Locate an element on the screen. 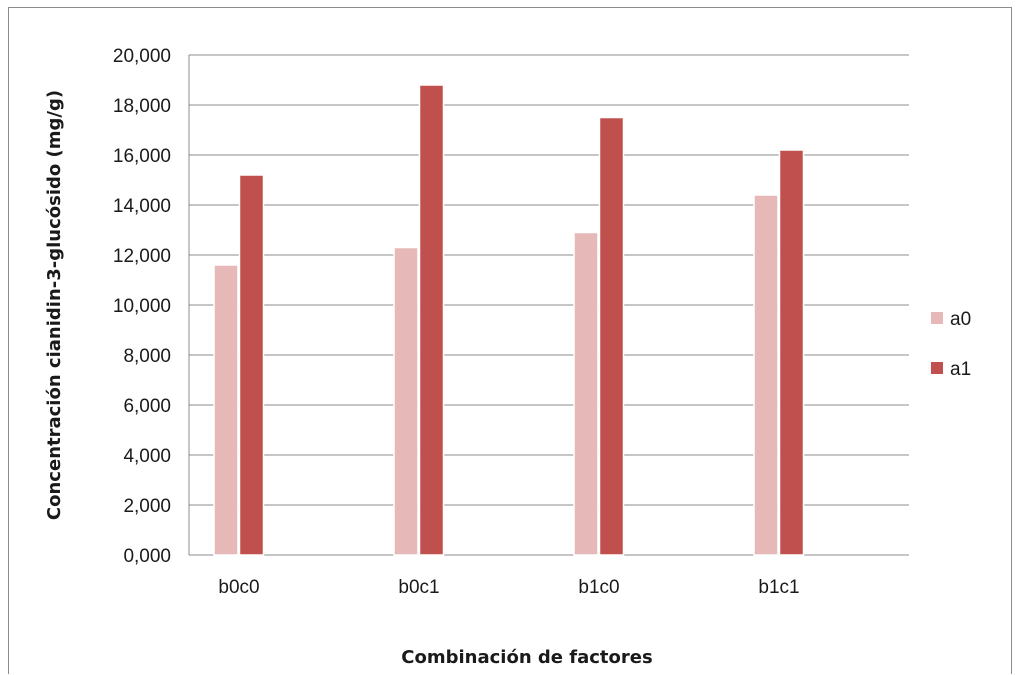 This screenshot has height=675, width=1019. y-tick-label: 2,000 is located at coordinates (147, 506).